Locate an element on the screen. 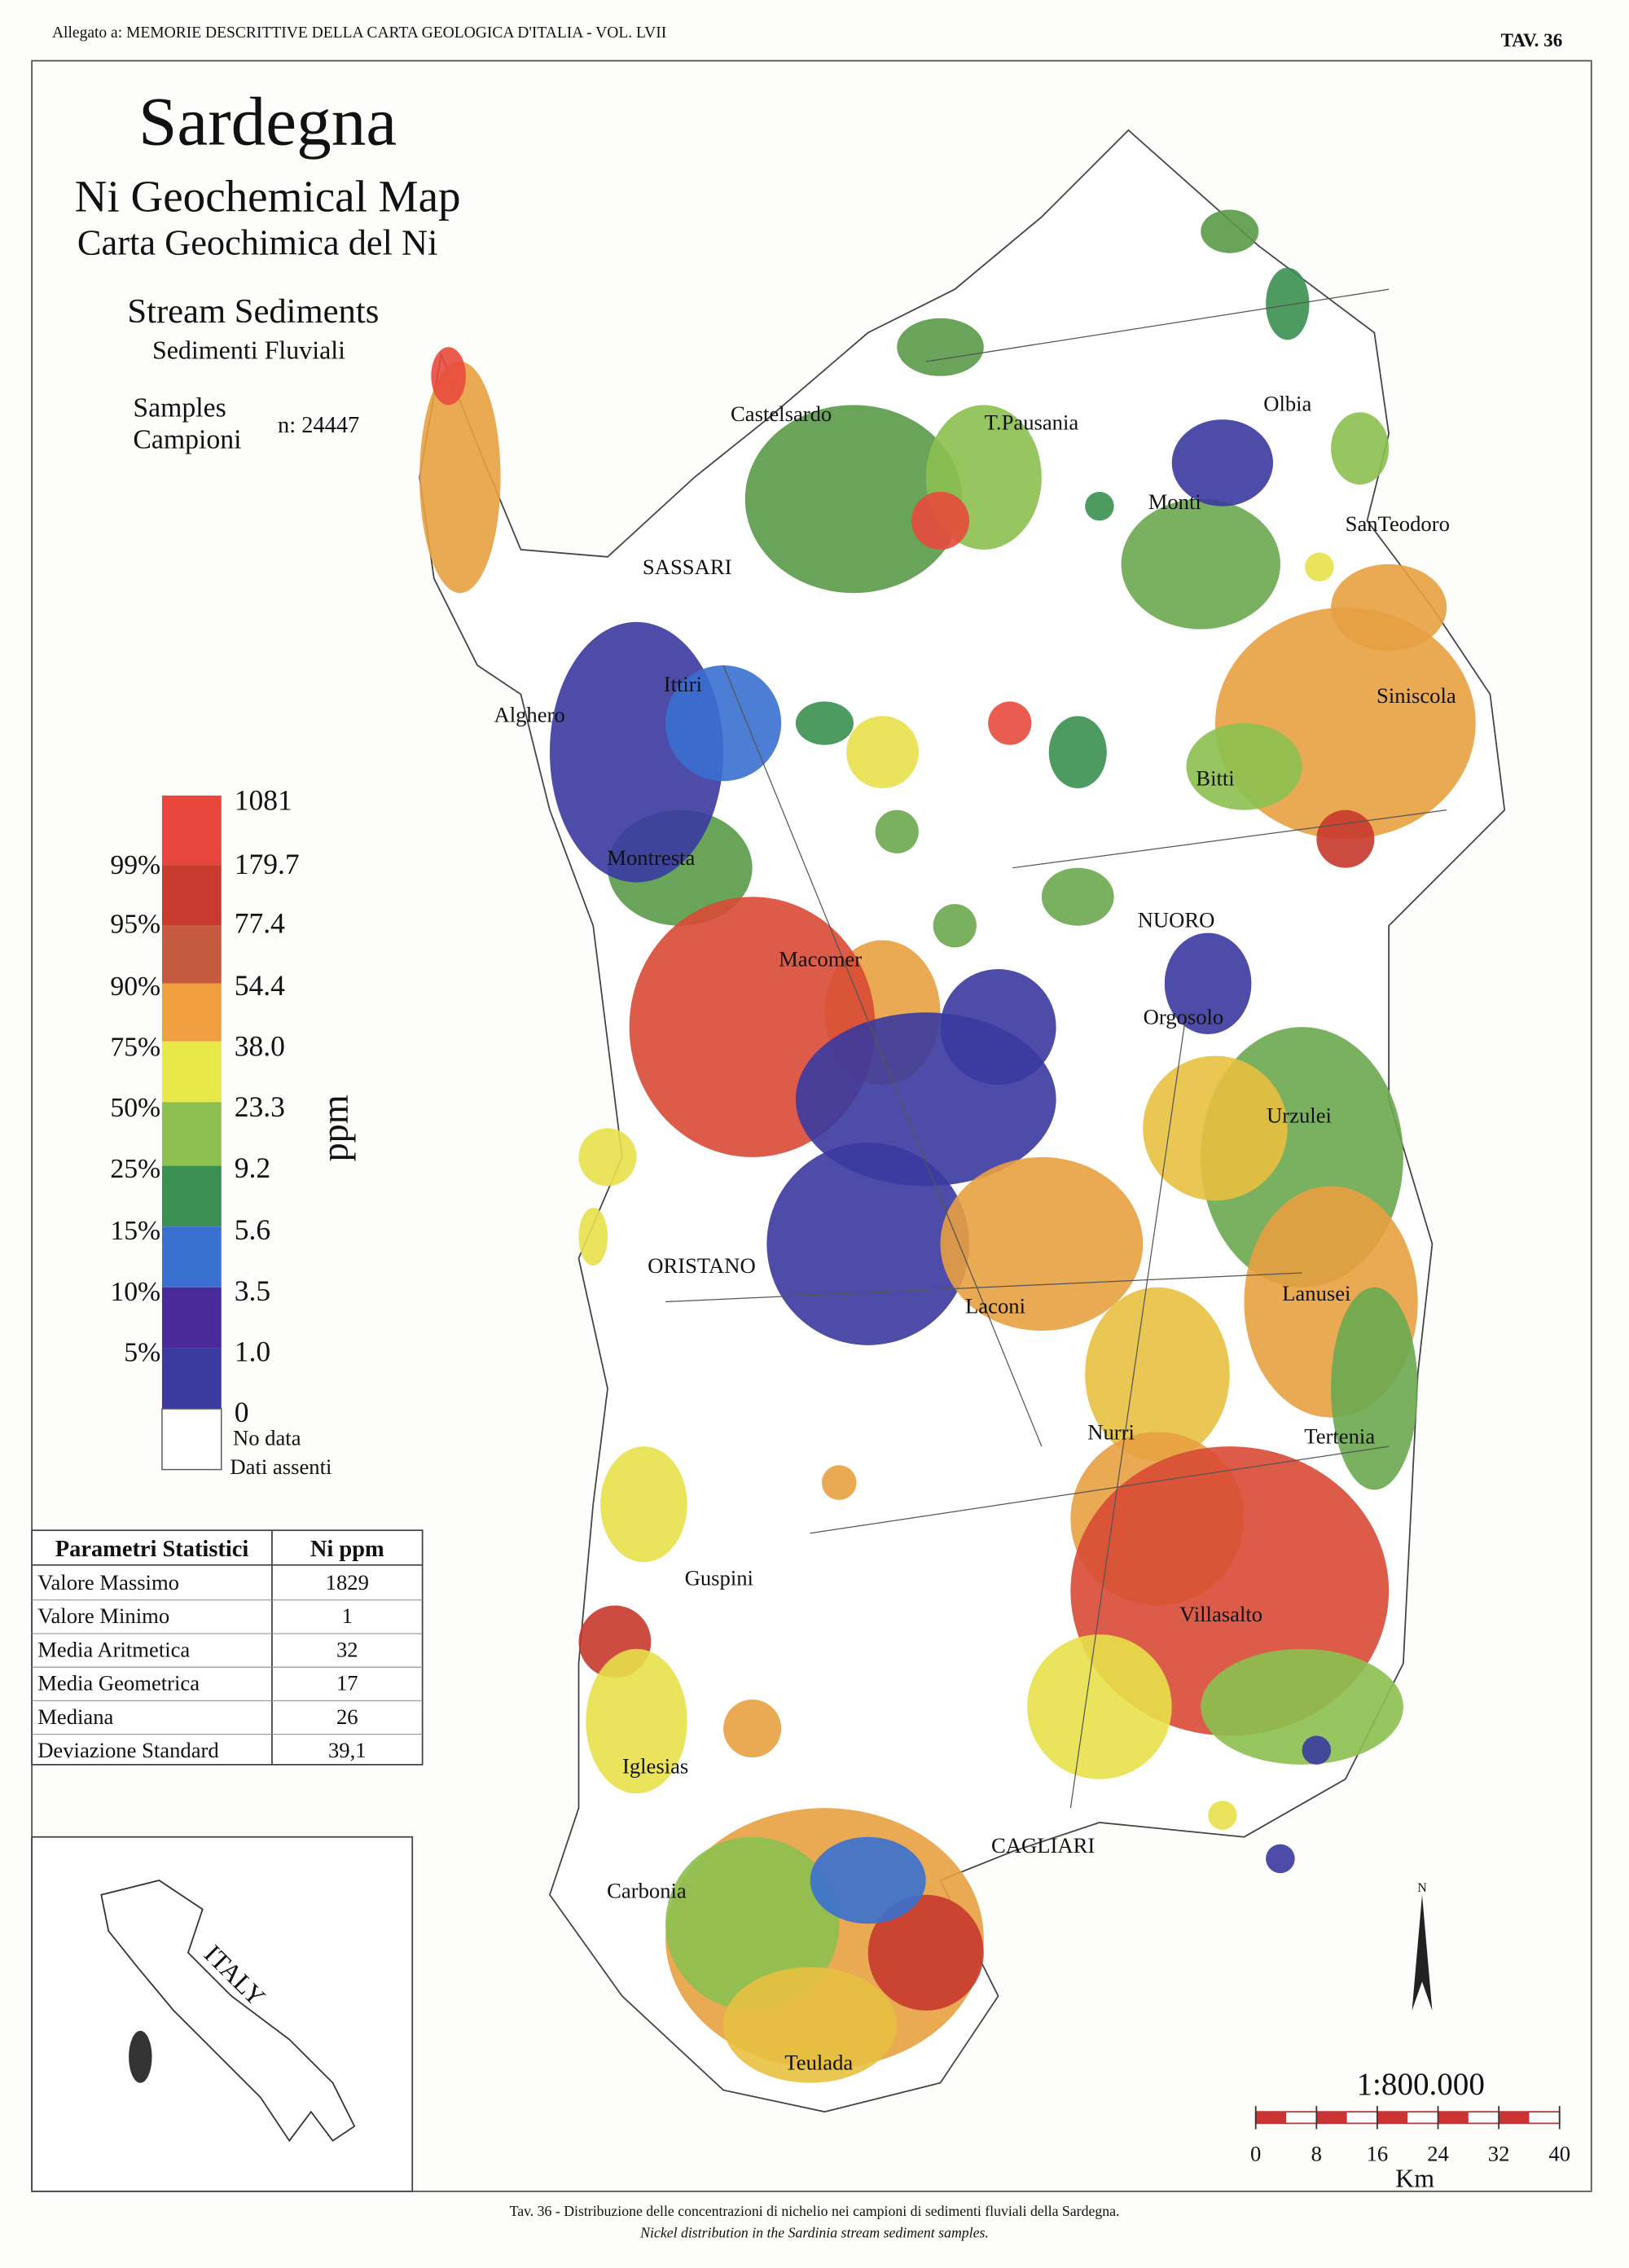 The image size is (1629, 2268). table-border is located at coordinates (227, 1647).